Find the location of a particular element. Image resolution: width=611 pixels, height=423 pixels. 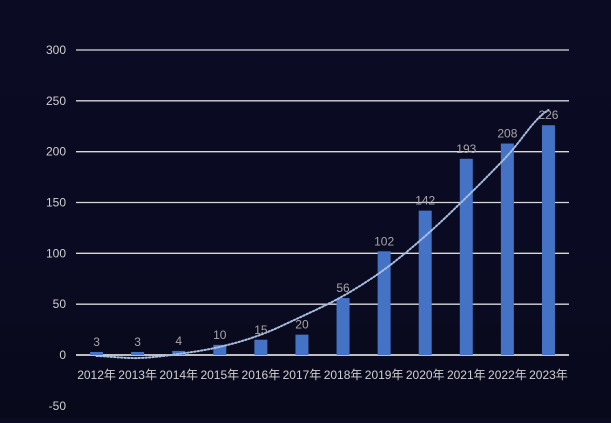

y-tick-label: 150 is located at coordinates (56, 203).